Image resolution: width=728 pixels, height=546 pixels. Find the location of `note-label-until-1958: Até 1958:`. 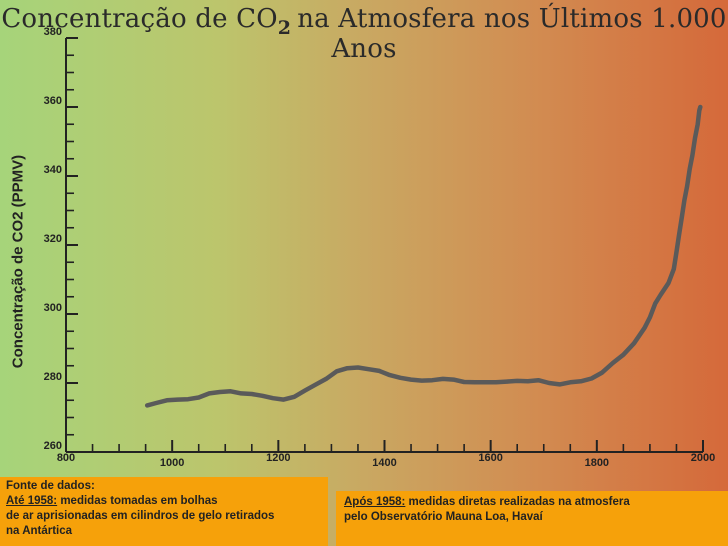

note-label-until-1958: Até 1958: is located at coordinates (32, 501).